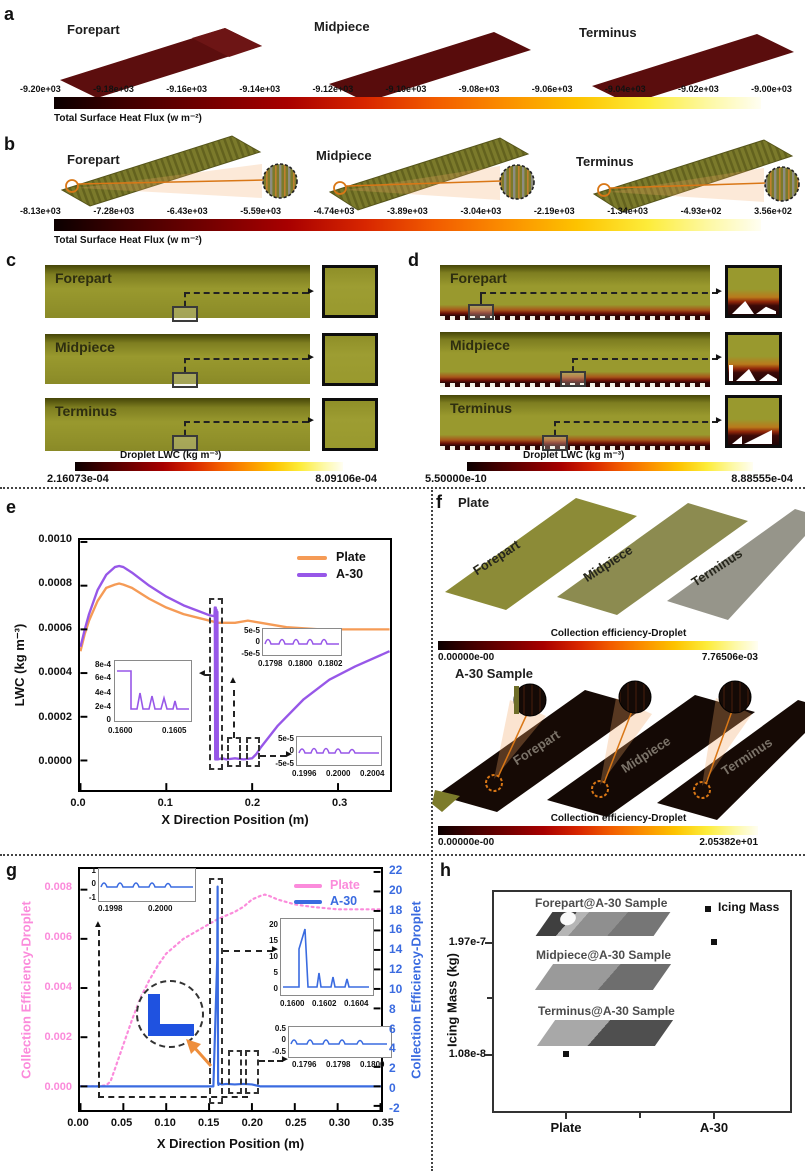 This screenshot has width=805, height=1171. What do you see at coordinates (598, 657) in the screenshot?
I see `panel-f-plate-colorbar-range: 0.00000e-00 7.76506e-03` at bounding box center [598, 657].